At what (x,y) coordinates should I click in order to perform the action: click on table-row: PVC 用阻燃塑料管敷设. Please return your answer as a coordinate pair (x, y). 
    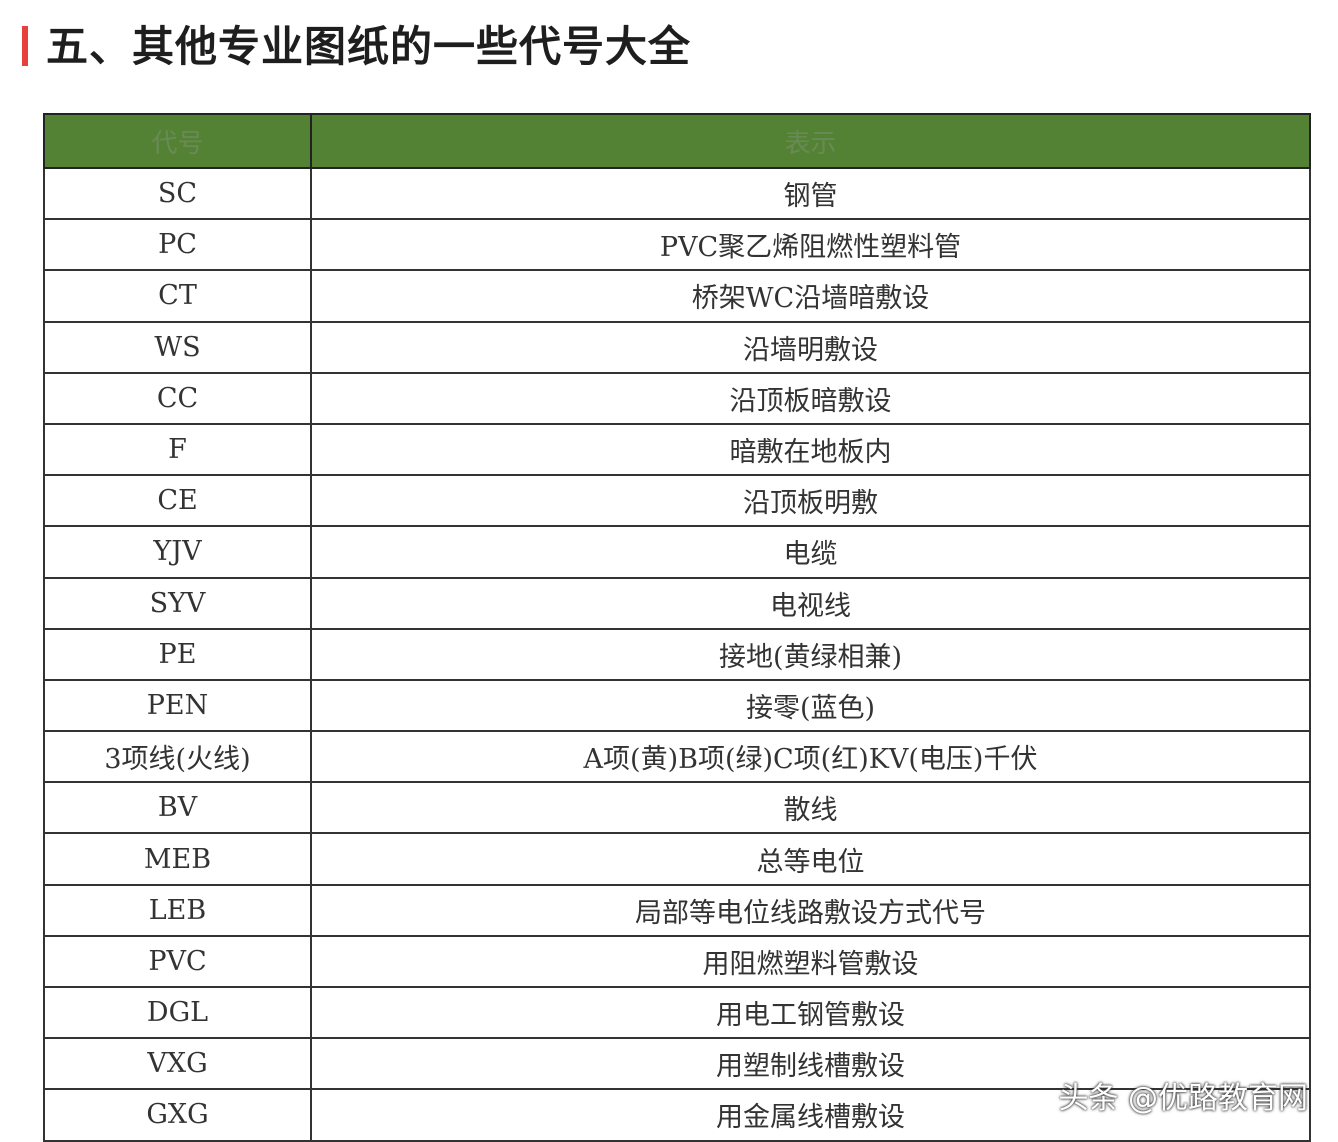
    Looking at the image, I should click on (677, 961).